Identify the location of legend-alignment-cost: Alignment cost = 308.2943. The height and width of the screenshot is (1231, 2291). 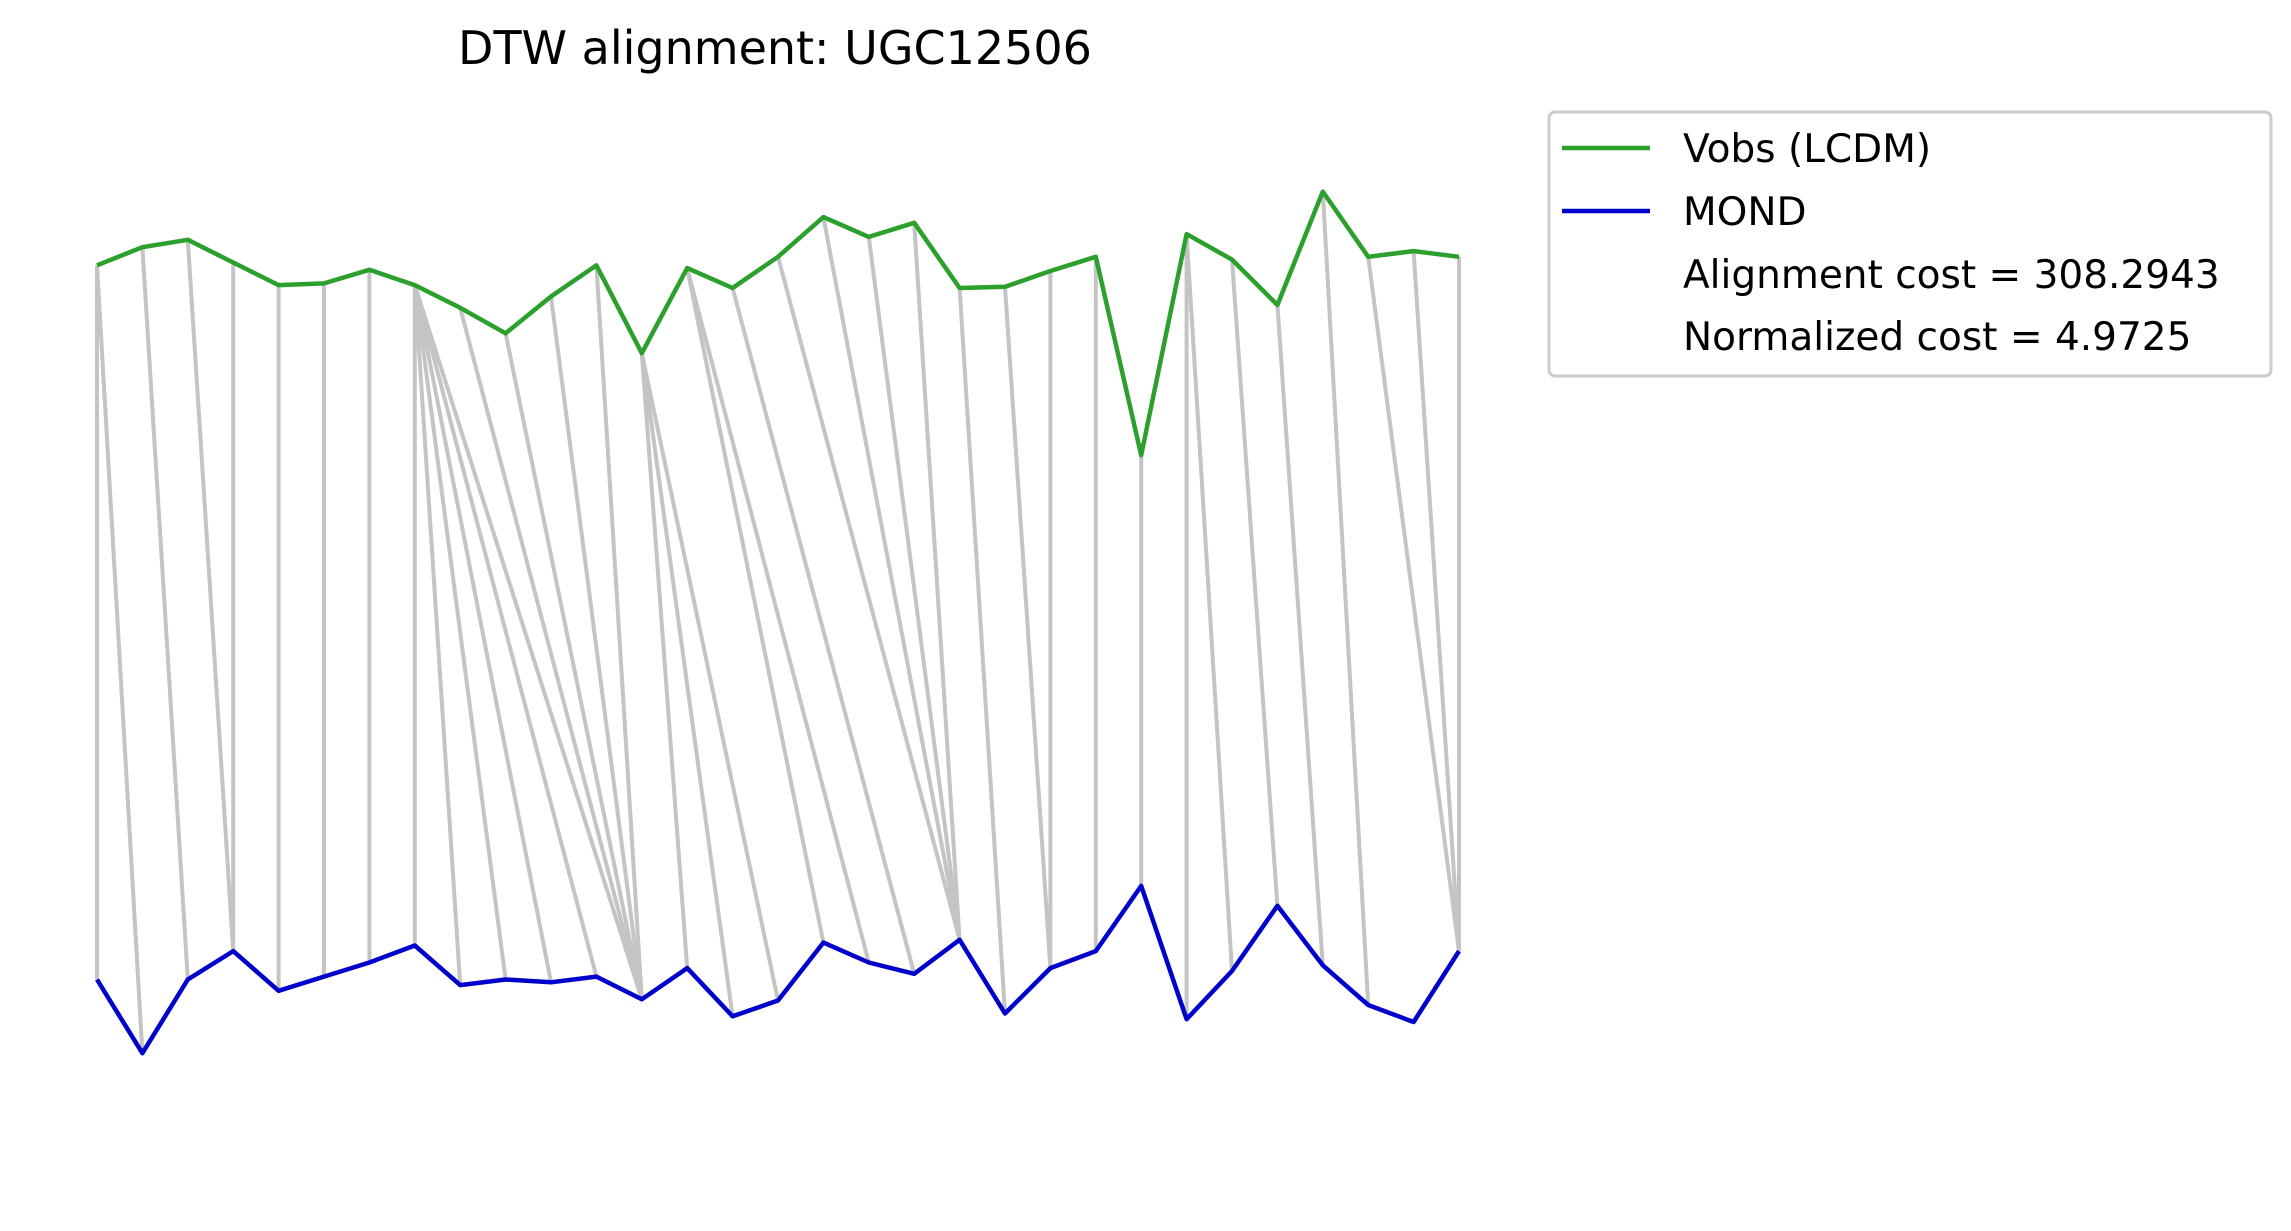
(1951, 275).